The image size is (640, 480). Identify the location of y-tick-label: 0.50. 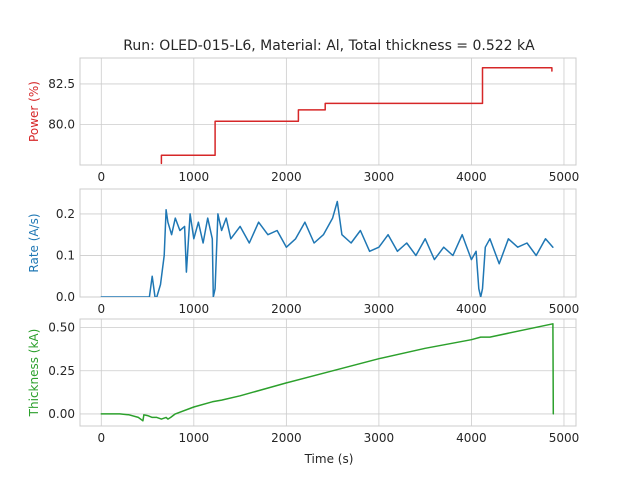
(61, 328).